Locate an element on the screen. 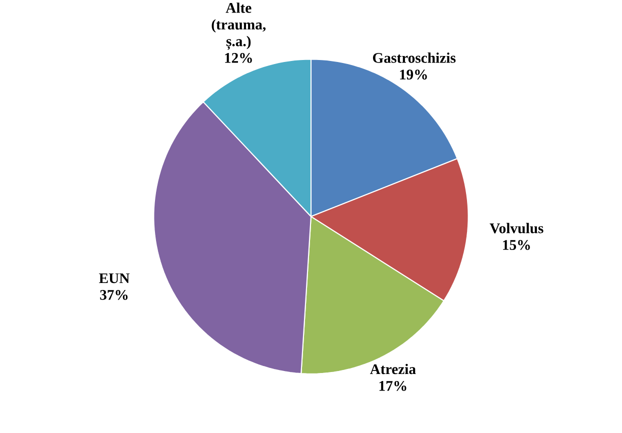 This screenshot has height=433, width=622. data-label: 37% is located at coordinates (114, 295).